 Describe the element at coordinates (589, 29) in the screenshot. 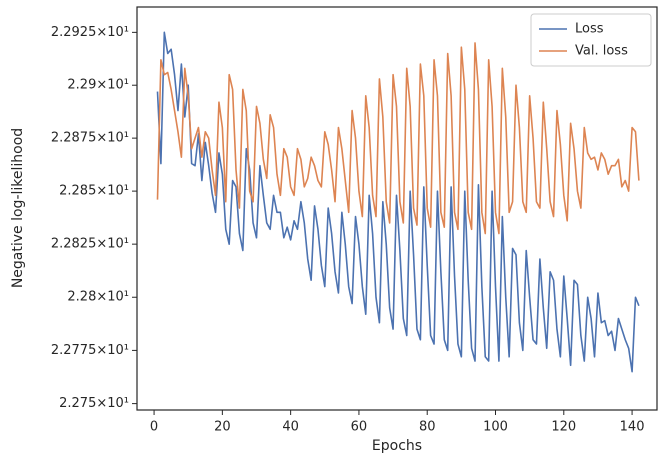

I see `legend-label: Loss` at that location.